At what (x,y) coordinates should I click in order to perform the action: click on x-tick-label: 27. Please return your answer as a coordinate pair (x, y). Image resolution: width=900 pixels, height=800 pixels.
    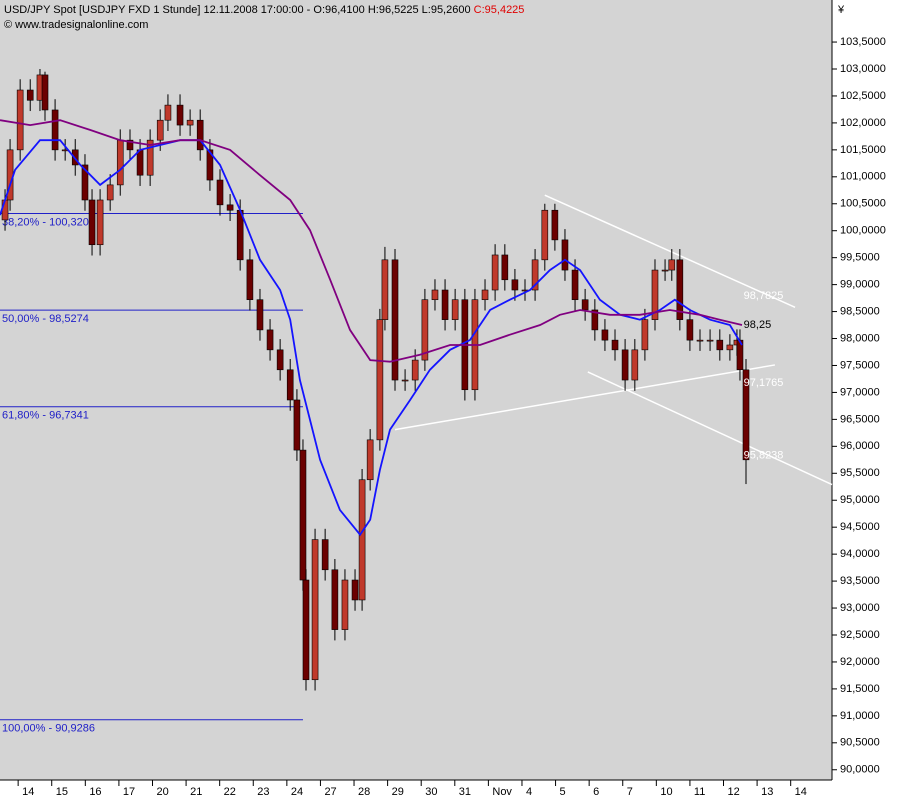
    Looking at the image, I should click on (330, 792).